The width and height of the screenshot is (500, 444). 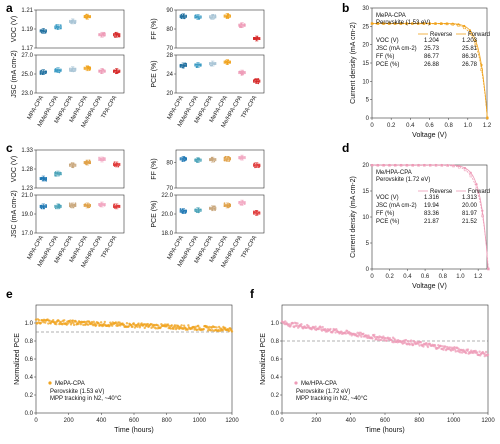 What do you see at coordinates (252, 294) in the screenshot?
I see `panel-label-f: f` at bounding box center [252, 294].